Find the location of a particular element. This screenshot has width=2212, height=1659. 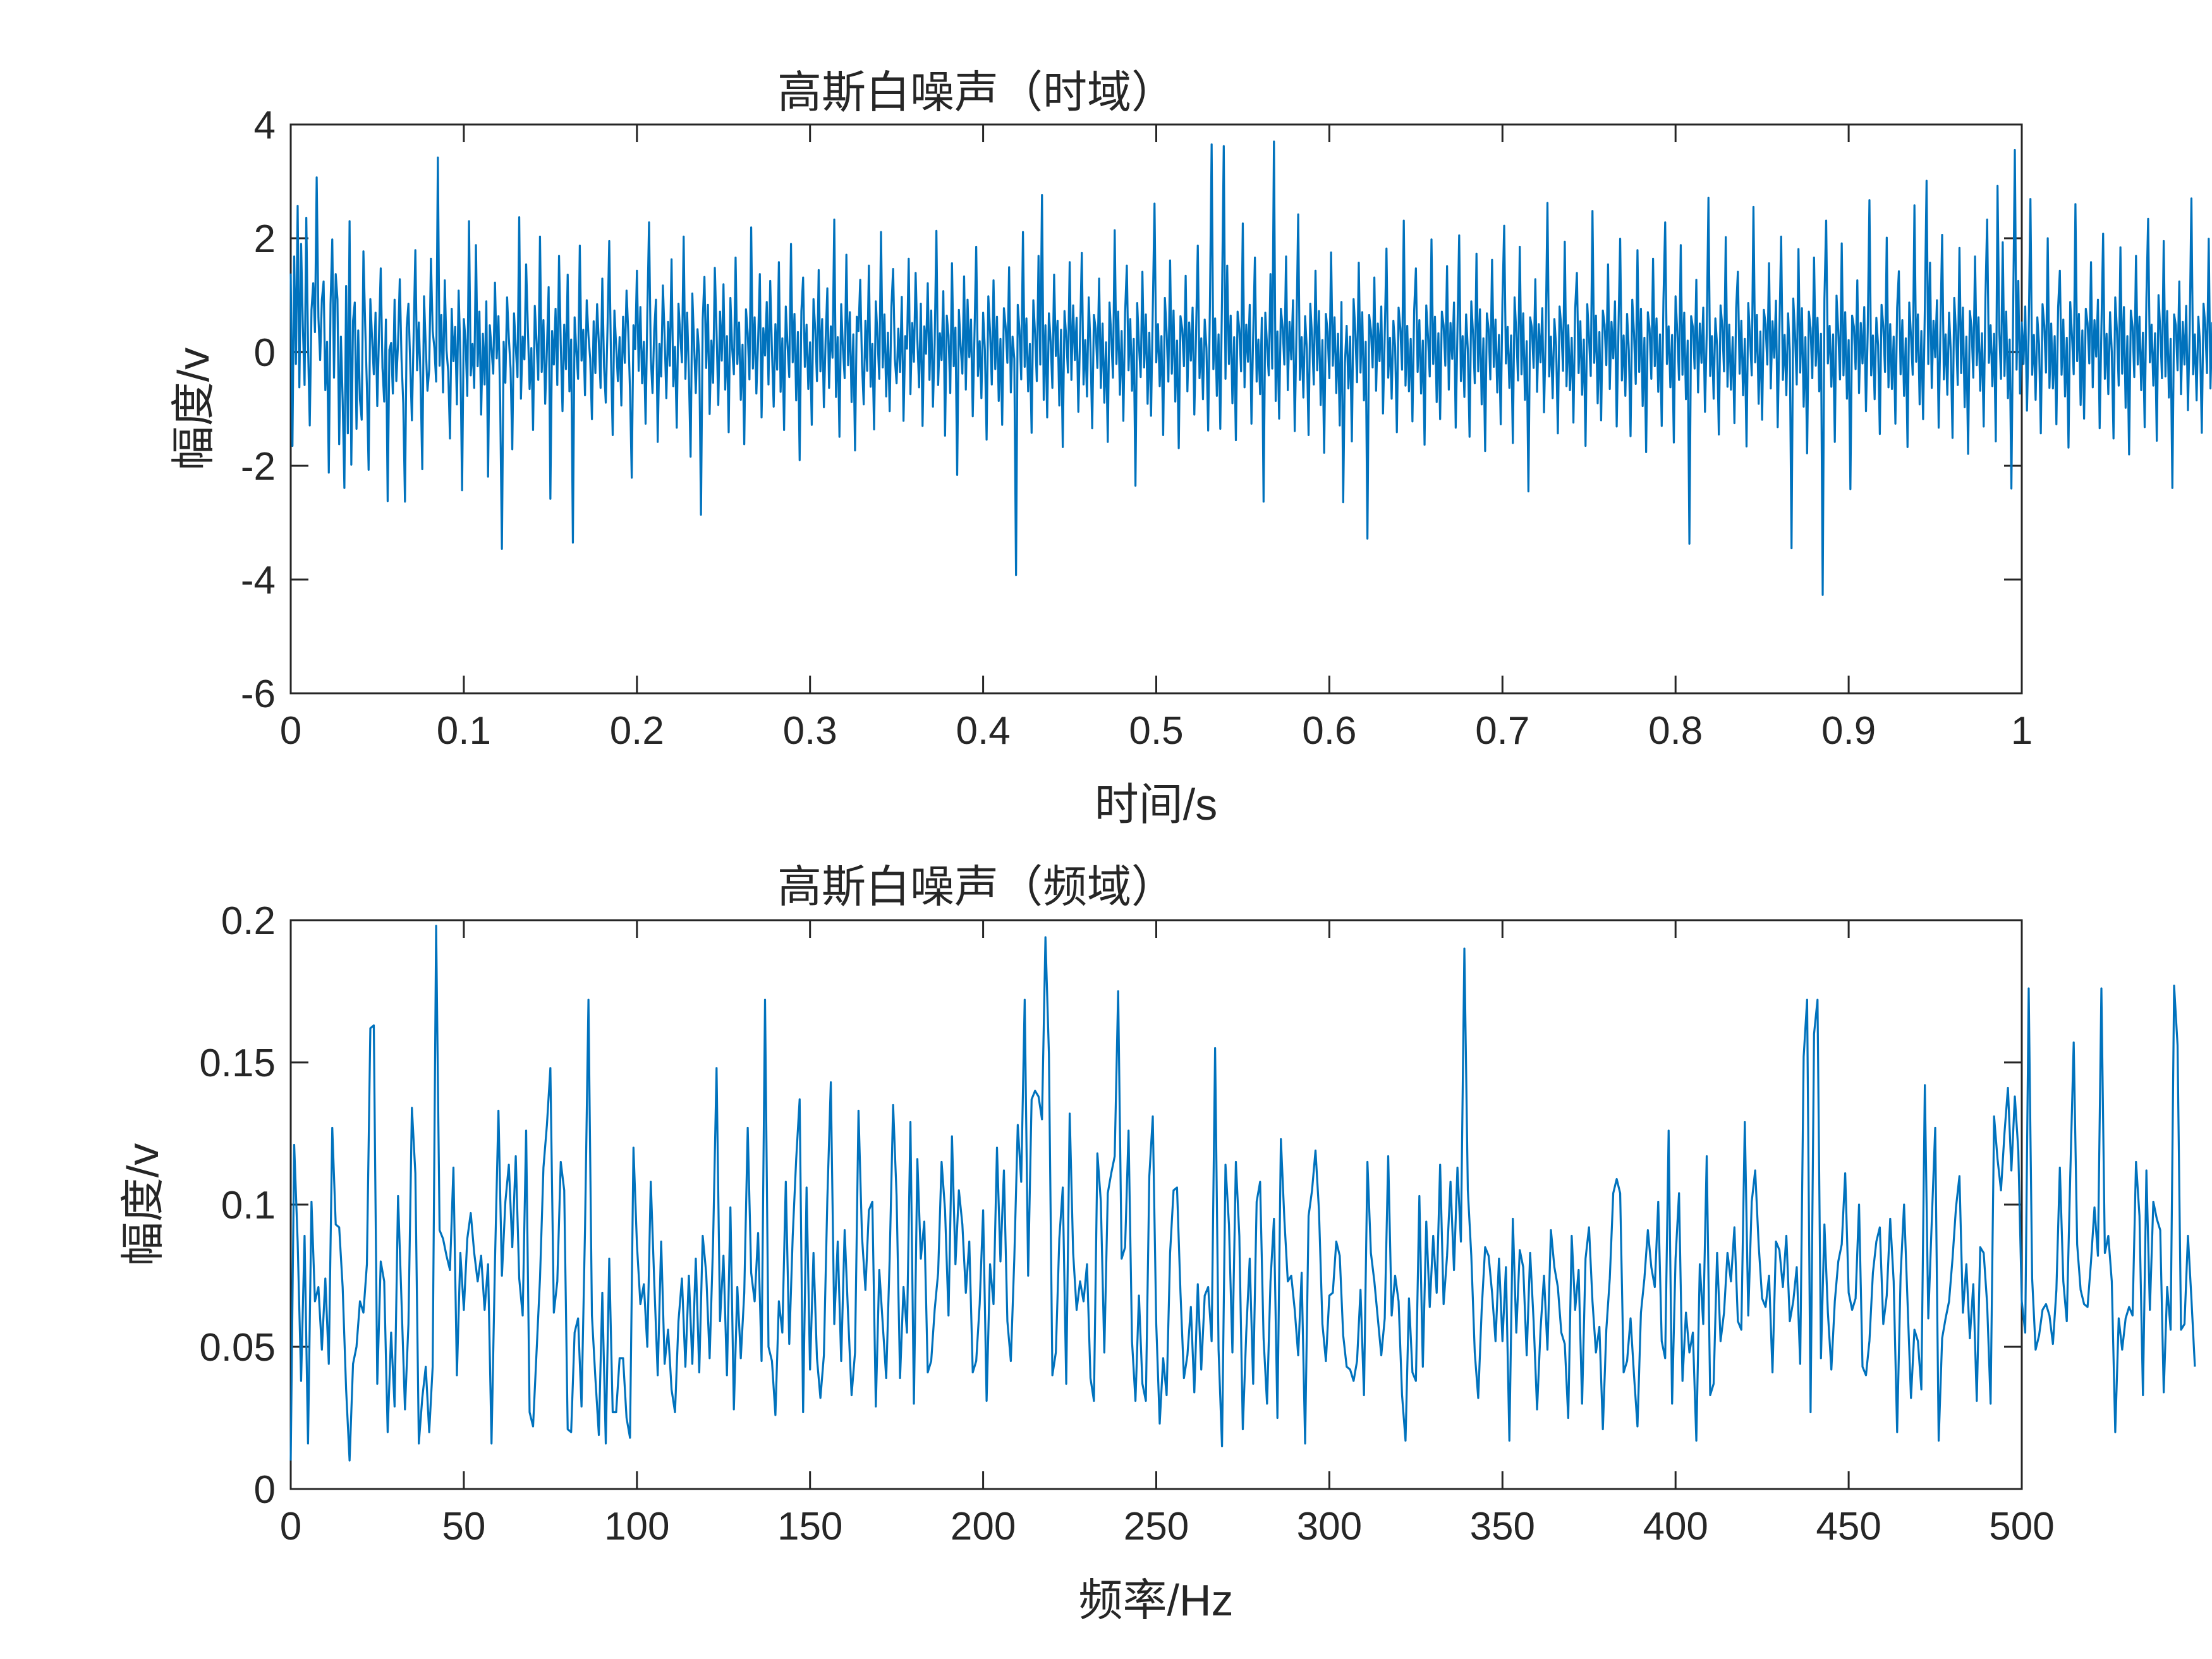

x-tick-label: 100 is located at coordinates (636, 1526).